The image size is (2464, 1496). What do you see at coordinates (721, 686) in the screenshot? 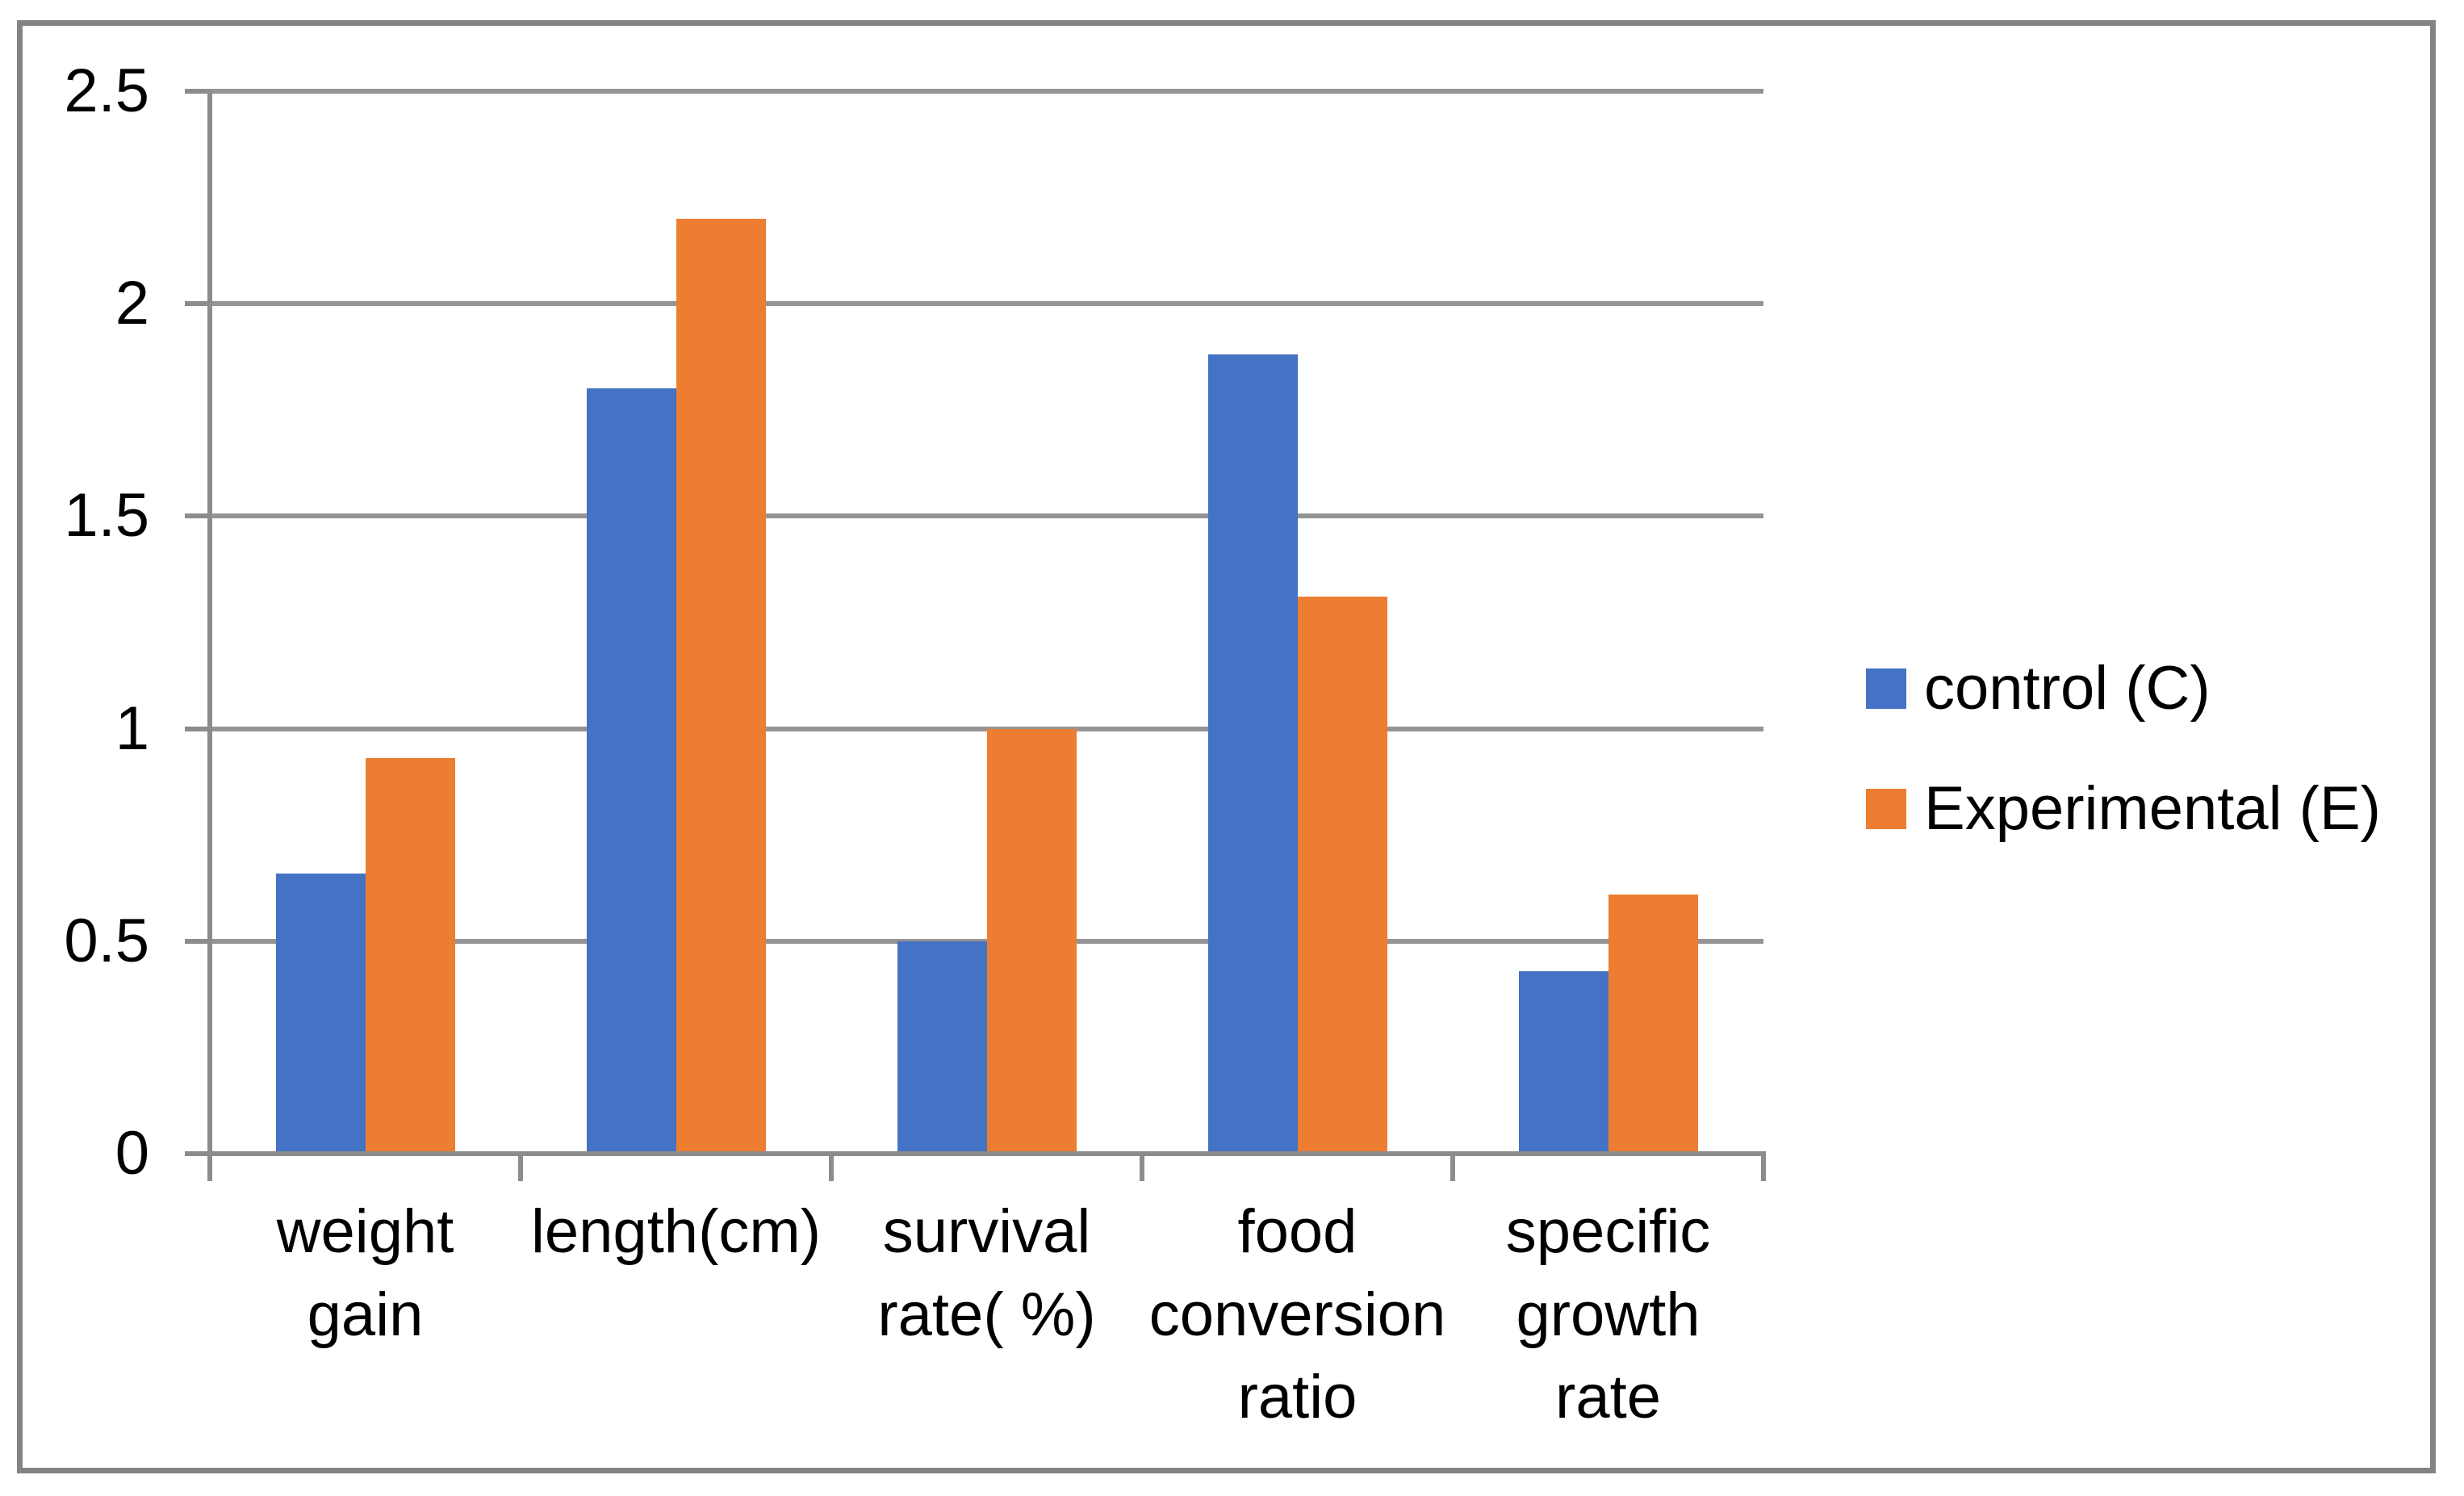
I see `bar-experimental-e-length-cm` at bounding box center [721, 686].